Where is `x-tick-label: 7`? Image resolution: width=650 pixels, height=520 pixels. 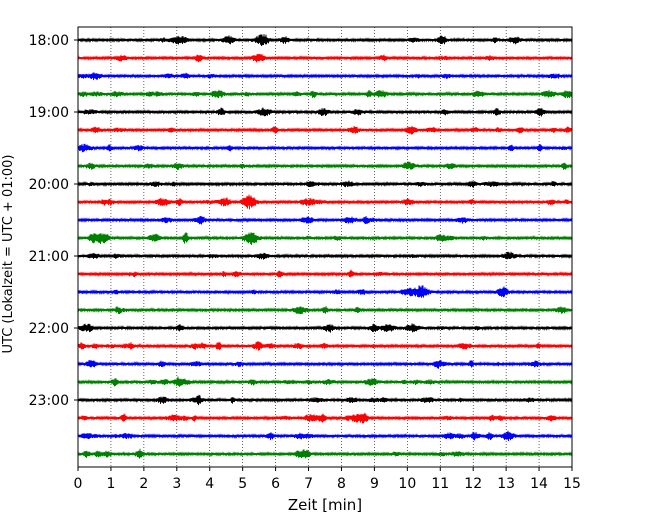 x-tick-label: 7 is located at coordinates (308, 484).